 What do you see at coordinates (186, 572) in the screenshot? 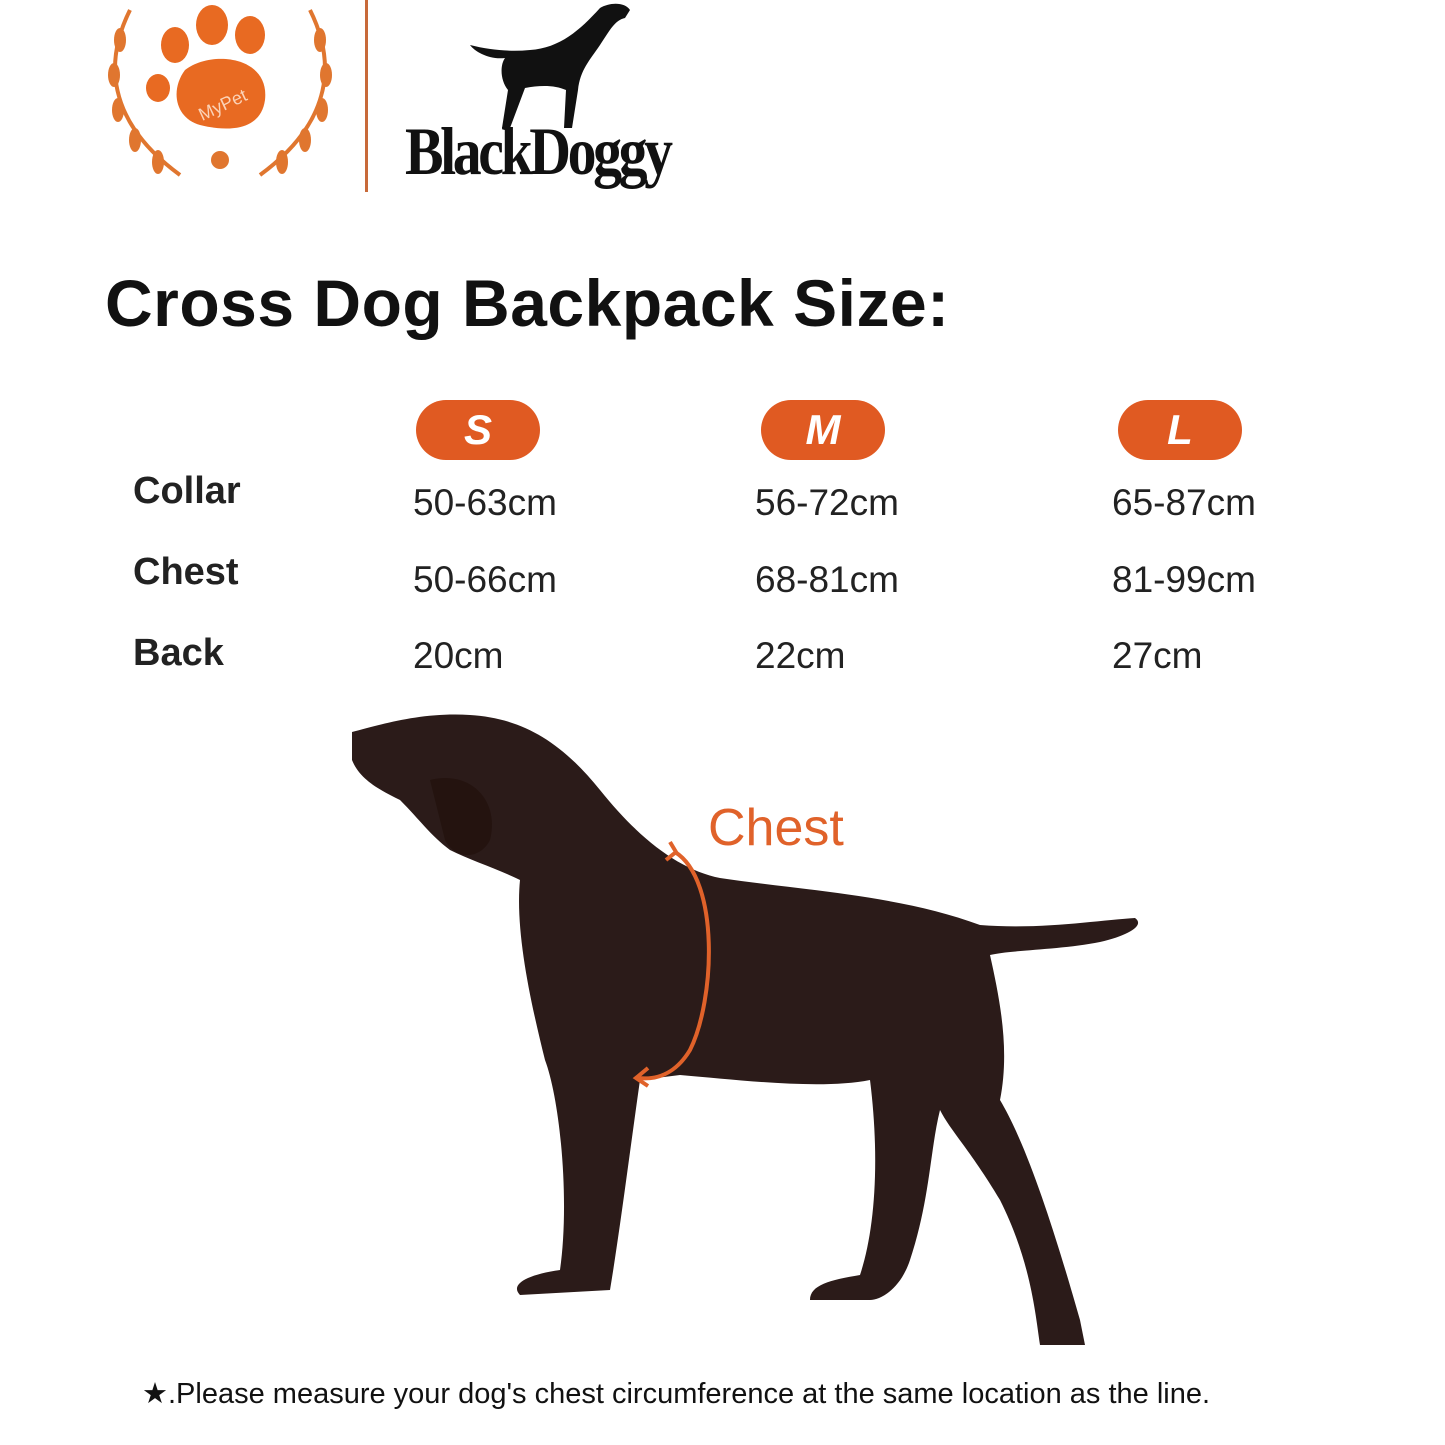
I see `row-label-chest: Chest` at bounding box center [186, 572].